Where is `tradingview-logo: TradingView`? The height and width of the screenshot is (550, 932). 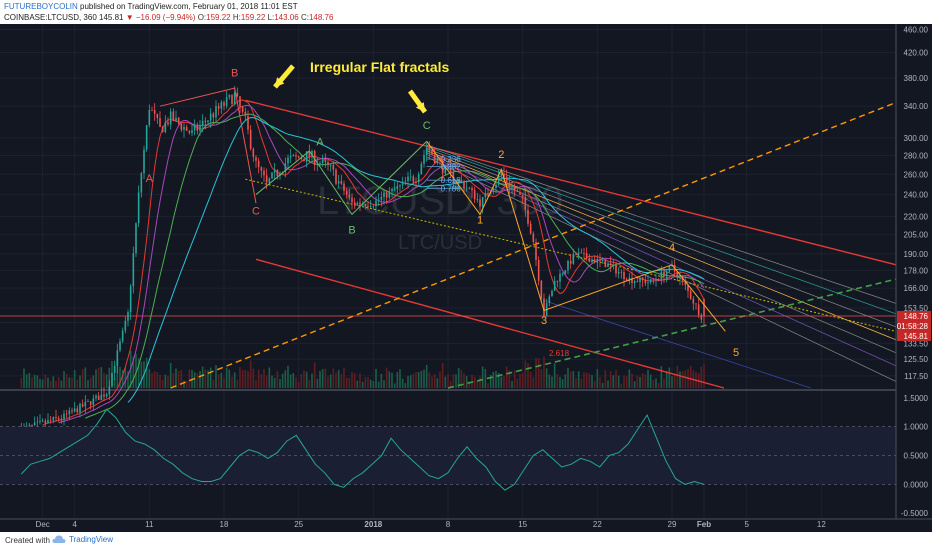 tradingview-logo: TradingView is located at coordinates (82, 539).